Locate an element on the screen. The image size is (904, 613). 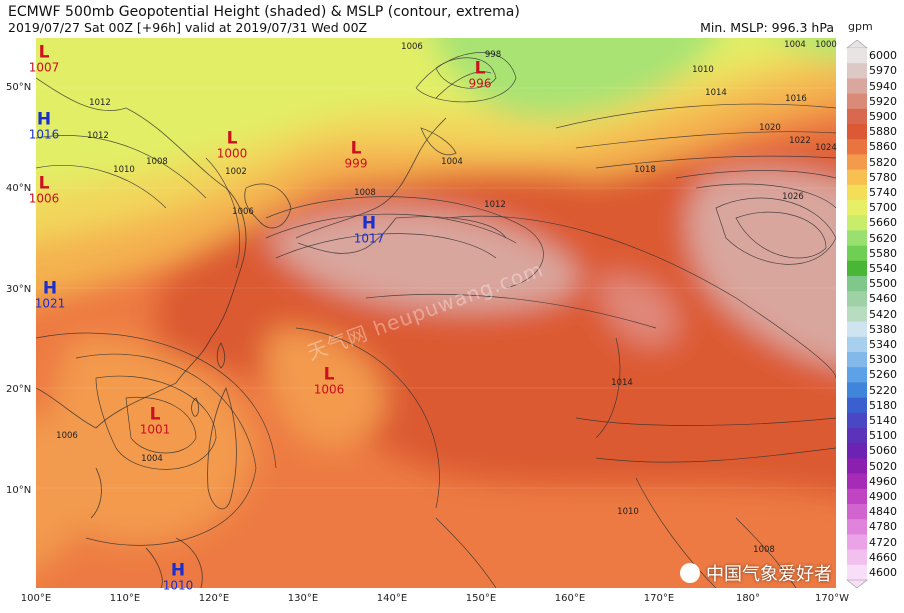
colorbar-label: 5860 is located at coordinates (883, 147).